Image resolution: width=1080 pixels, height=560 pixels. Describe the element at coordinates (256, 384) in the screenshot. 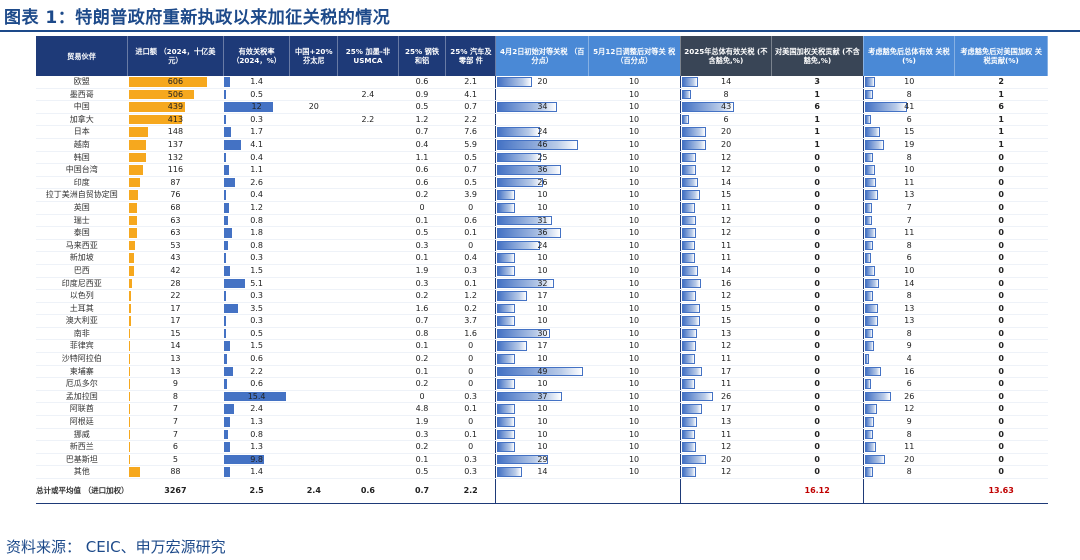

I see `cell-eff: 0.6` at that location.